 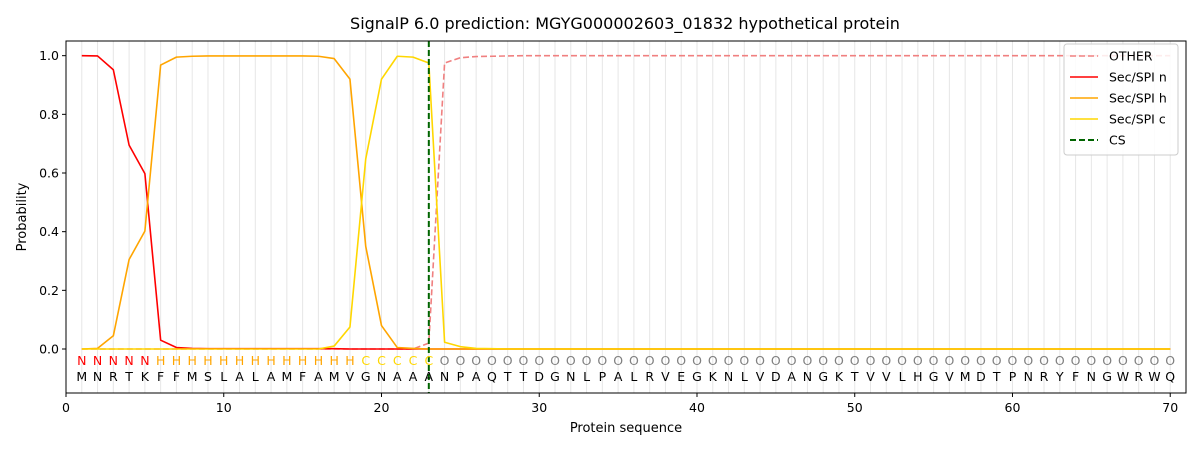 I want to click on y-tick-label: 0.8, so click(x=49, y=114).